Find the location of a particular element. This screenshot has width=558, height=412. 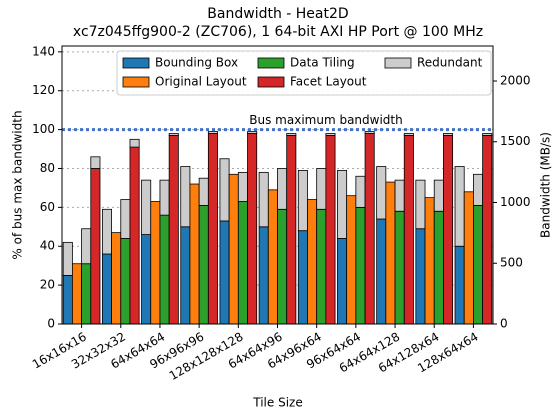

y-tick-label: 120 is located at coordinates (43, 90).